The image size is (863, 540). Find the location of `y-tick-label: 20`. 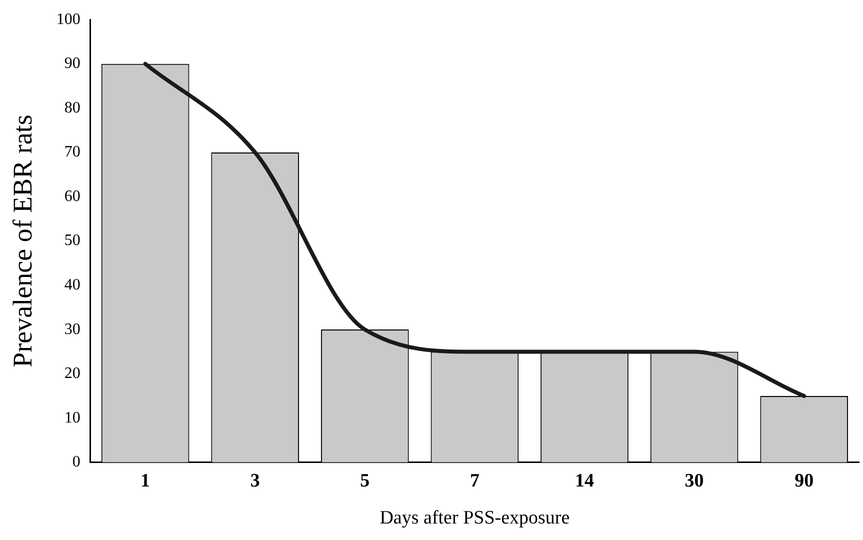

y-tick-label: 20 is located at coordinates (72, 373).